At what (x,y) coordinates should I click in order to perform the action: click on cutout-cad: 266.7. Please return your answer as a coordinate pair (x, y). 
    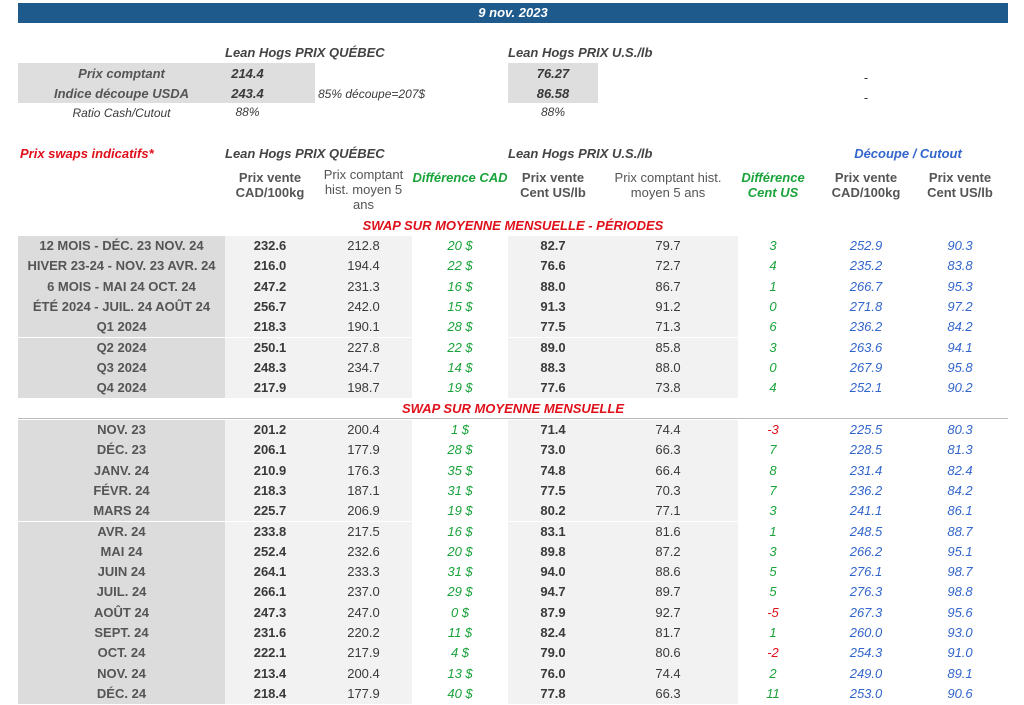
    Looking at the image, I should click on (866, 286).